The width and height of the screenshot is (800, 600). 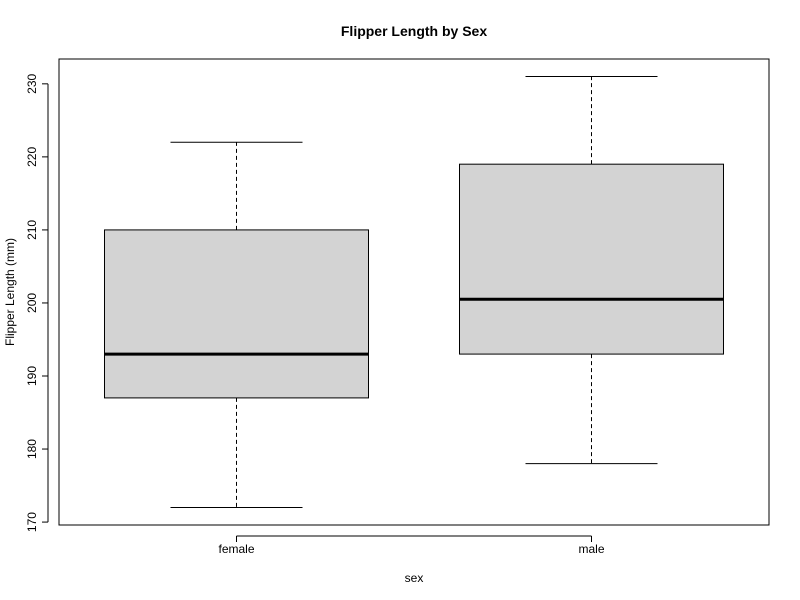 What do you see at coordinates (236, 549) in the screenshot?
I see `x-tick-label: female` at bounding box center [236, 549].